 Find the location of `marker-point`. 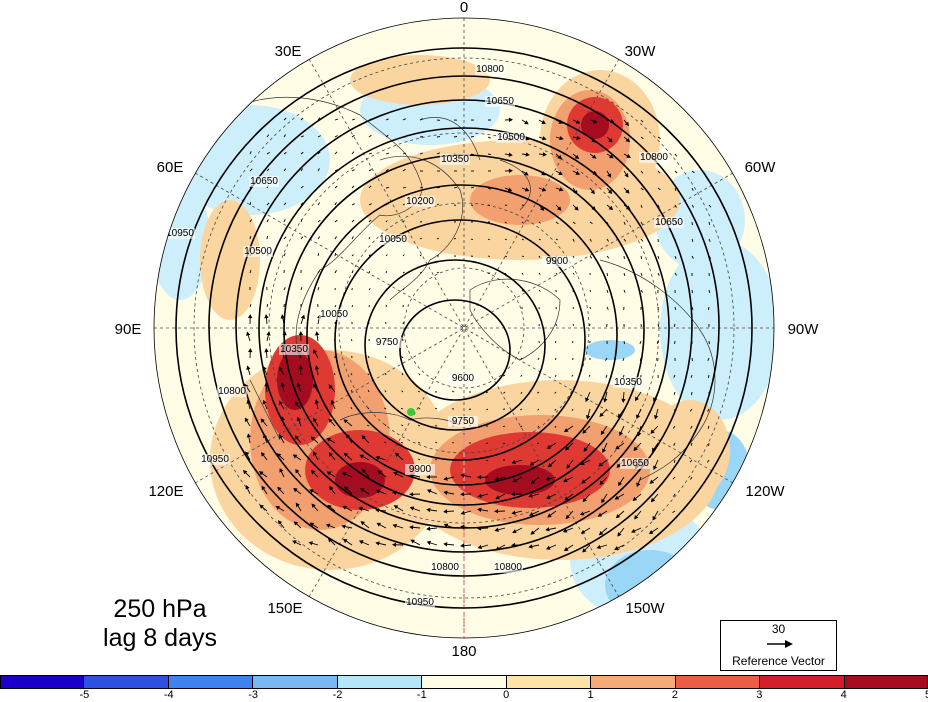

marker-point is located at coordinates (411, 412).